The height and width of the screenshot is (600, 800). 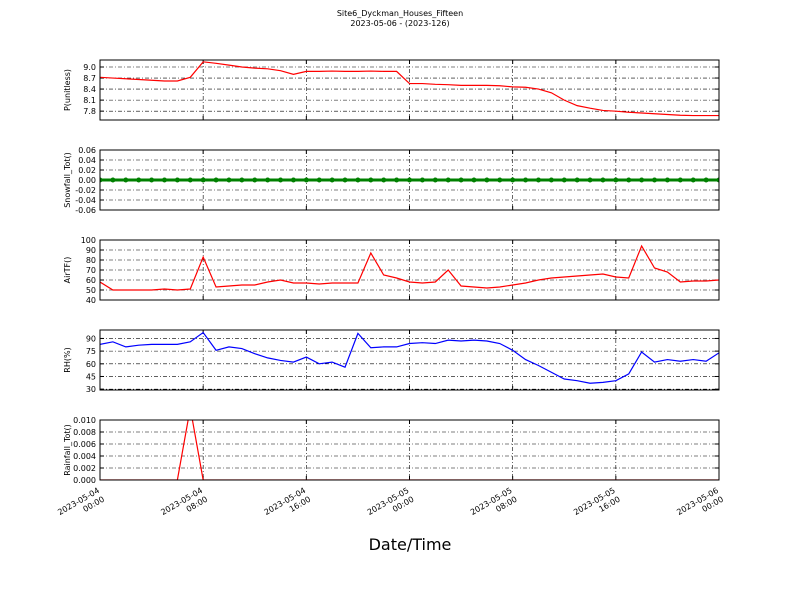 I want to click on x-tick-label: 2023-05-0508:00, so click(x=494, y=506).